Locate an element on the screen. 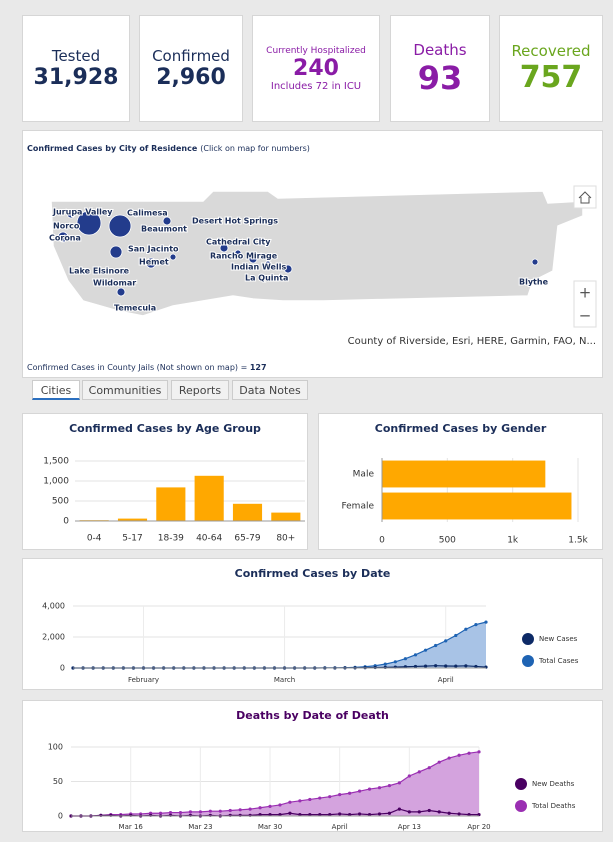 This screenshot has height=842, width=613. x-tick-label: Mar 16 is located at coordinates (131, 827).